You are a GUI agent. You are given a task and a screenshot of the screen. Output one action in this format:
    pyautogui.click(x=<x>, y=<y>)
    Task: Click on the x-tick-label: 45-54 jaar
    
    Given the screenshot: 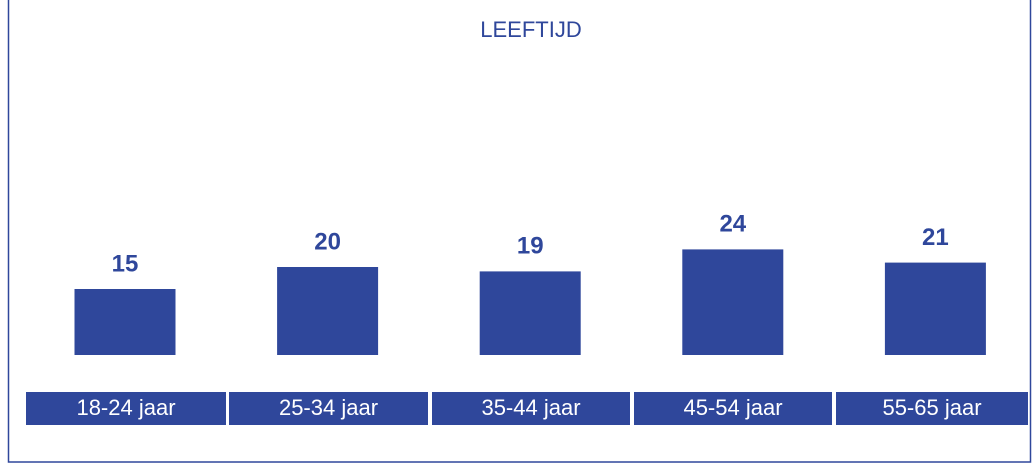 What is the action you would take?
    pyautogui.click(x=732, y=407)
    